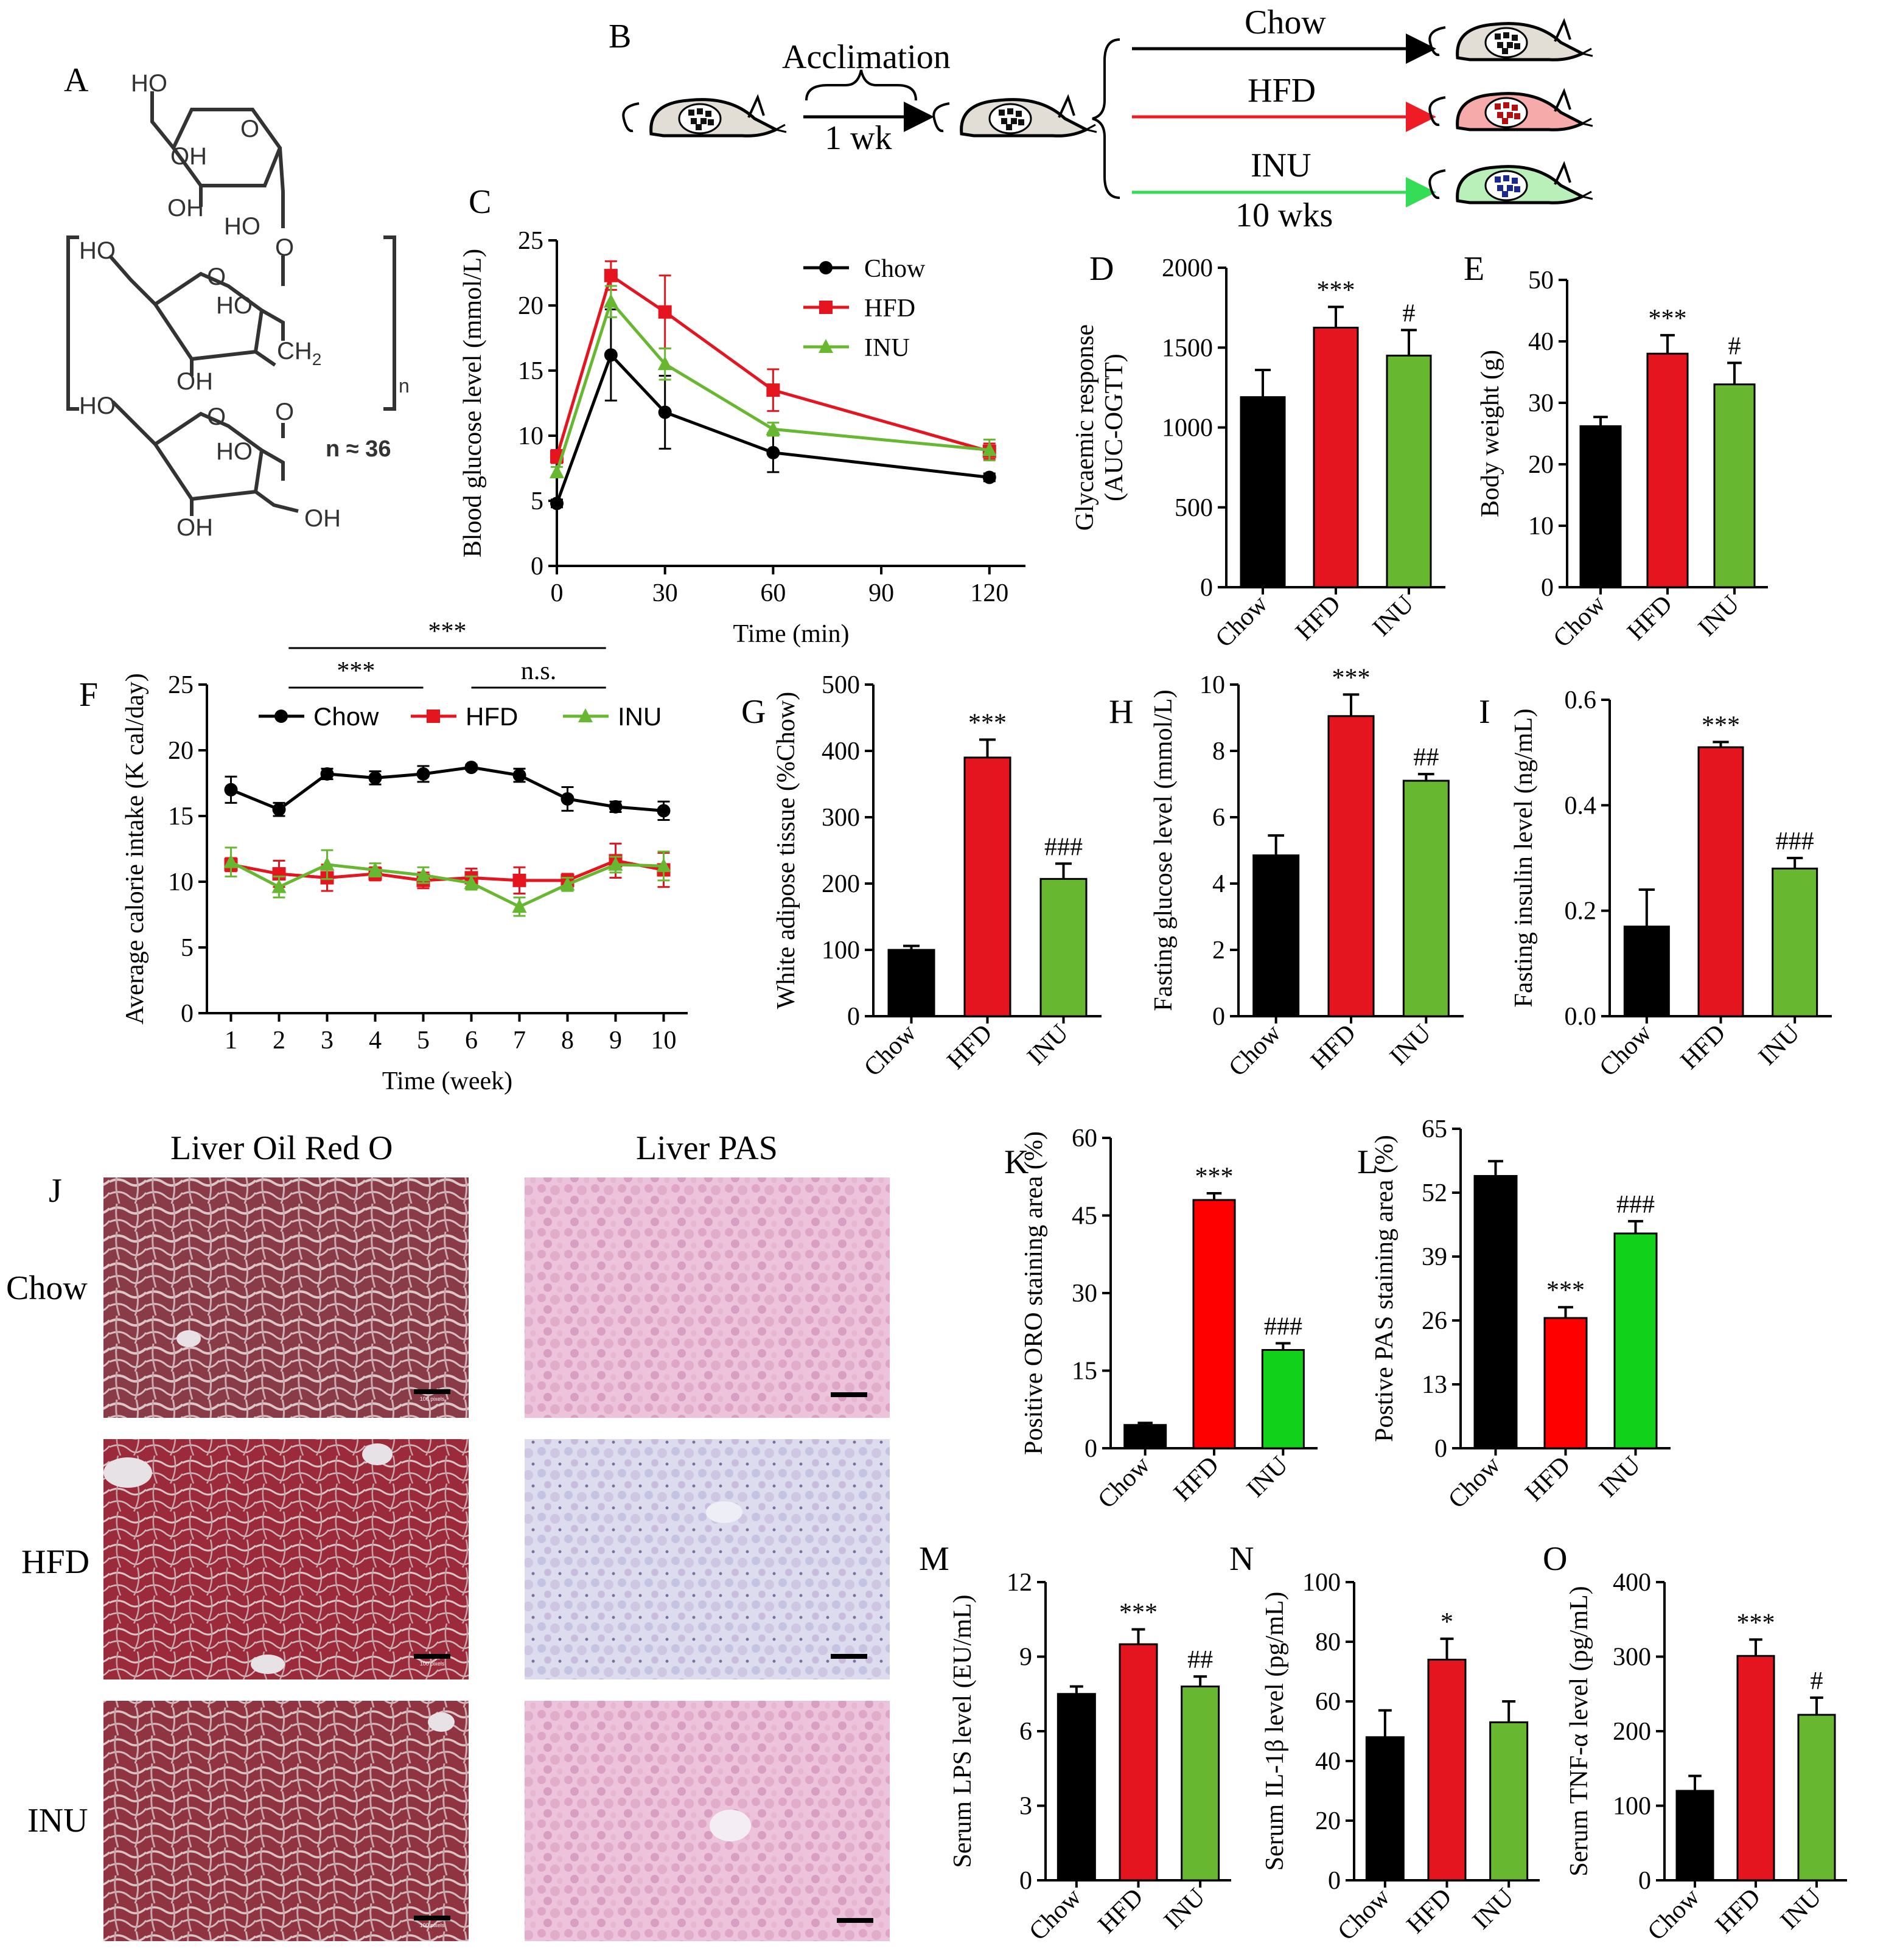  What do you see at coordinates (76, 80) in the screenshot?
I see `panel-label: A` at bounding box center [76, 80].